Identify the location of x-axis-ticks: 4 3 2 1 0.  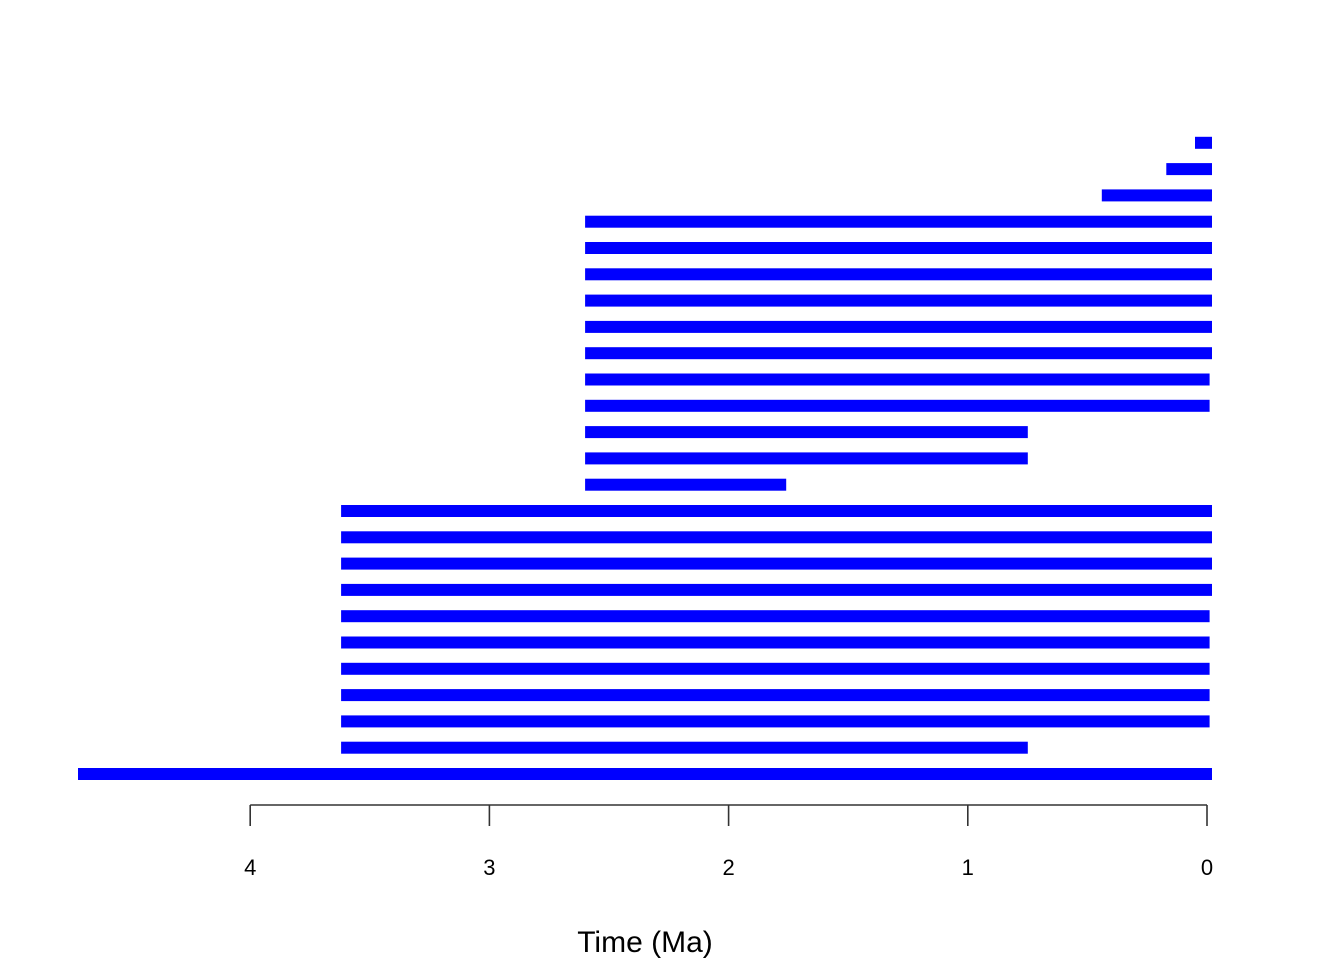
(728, 842).